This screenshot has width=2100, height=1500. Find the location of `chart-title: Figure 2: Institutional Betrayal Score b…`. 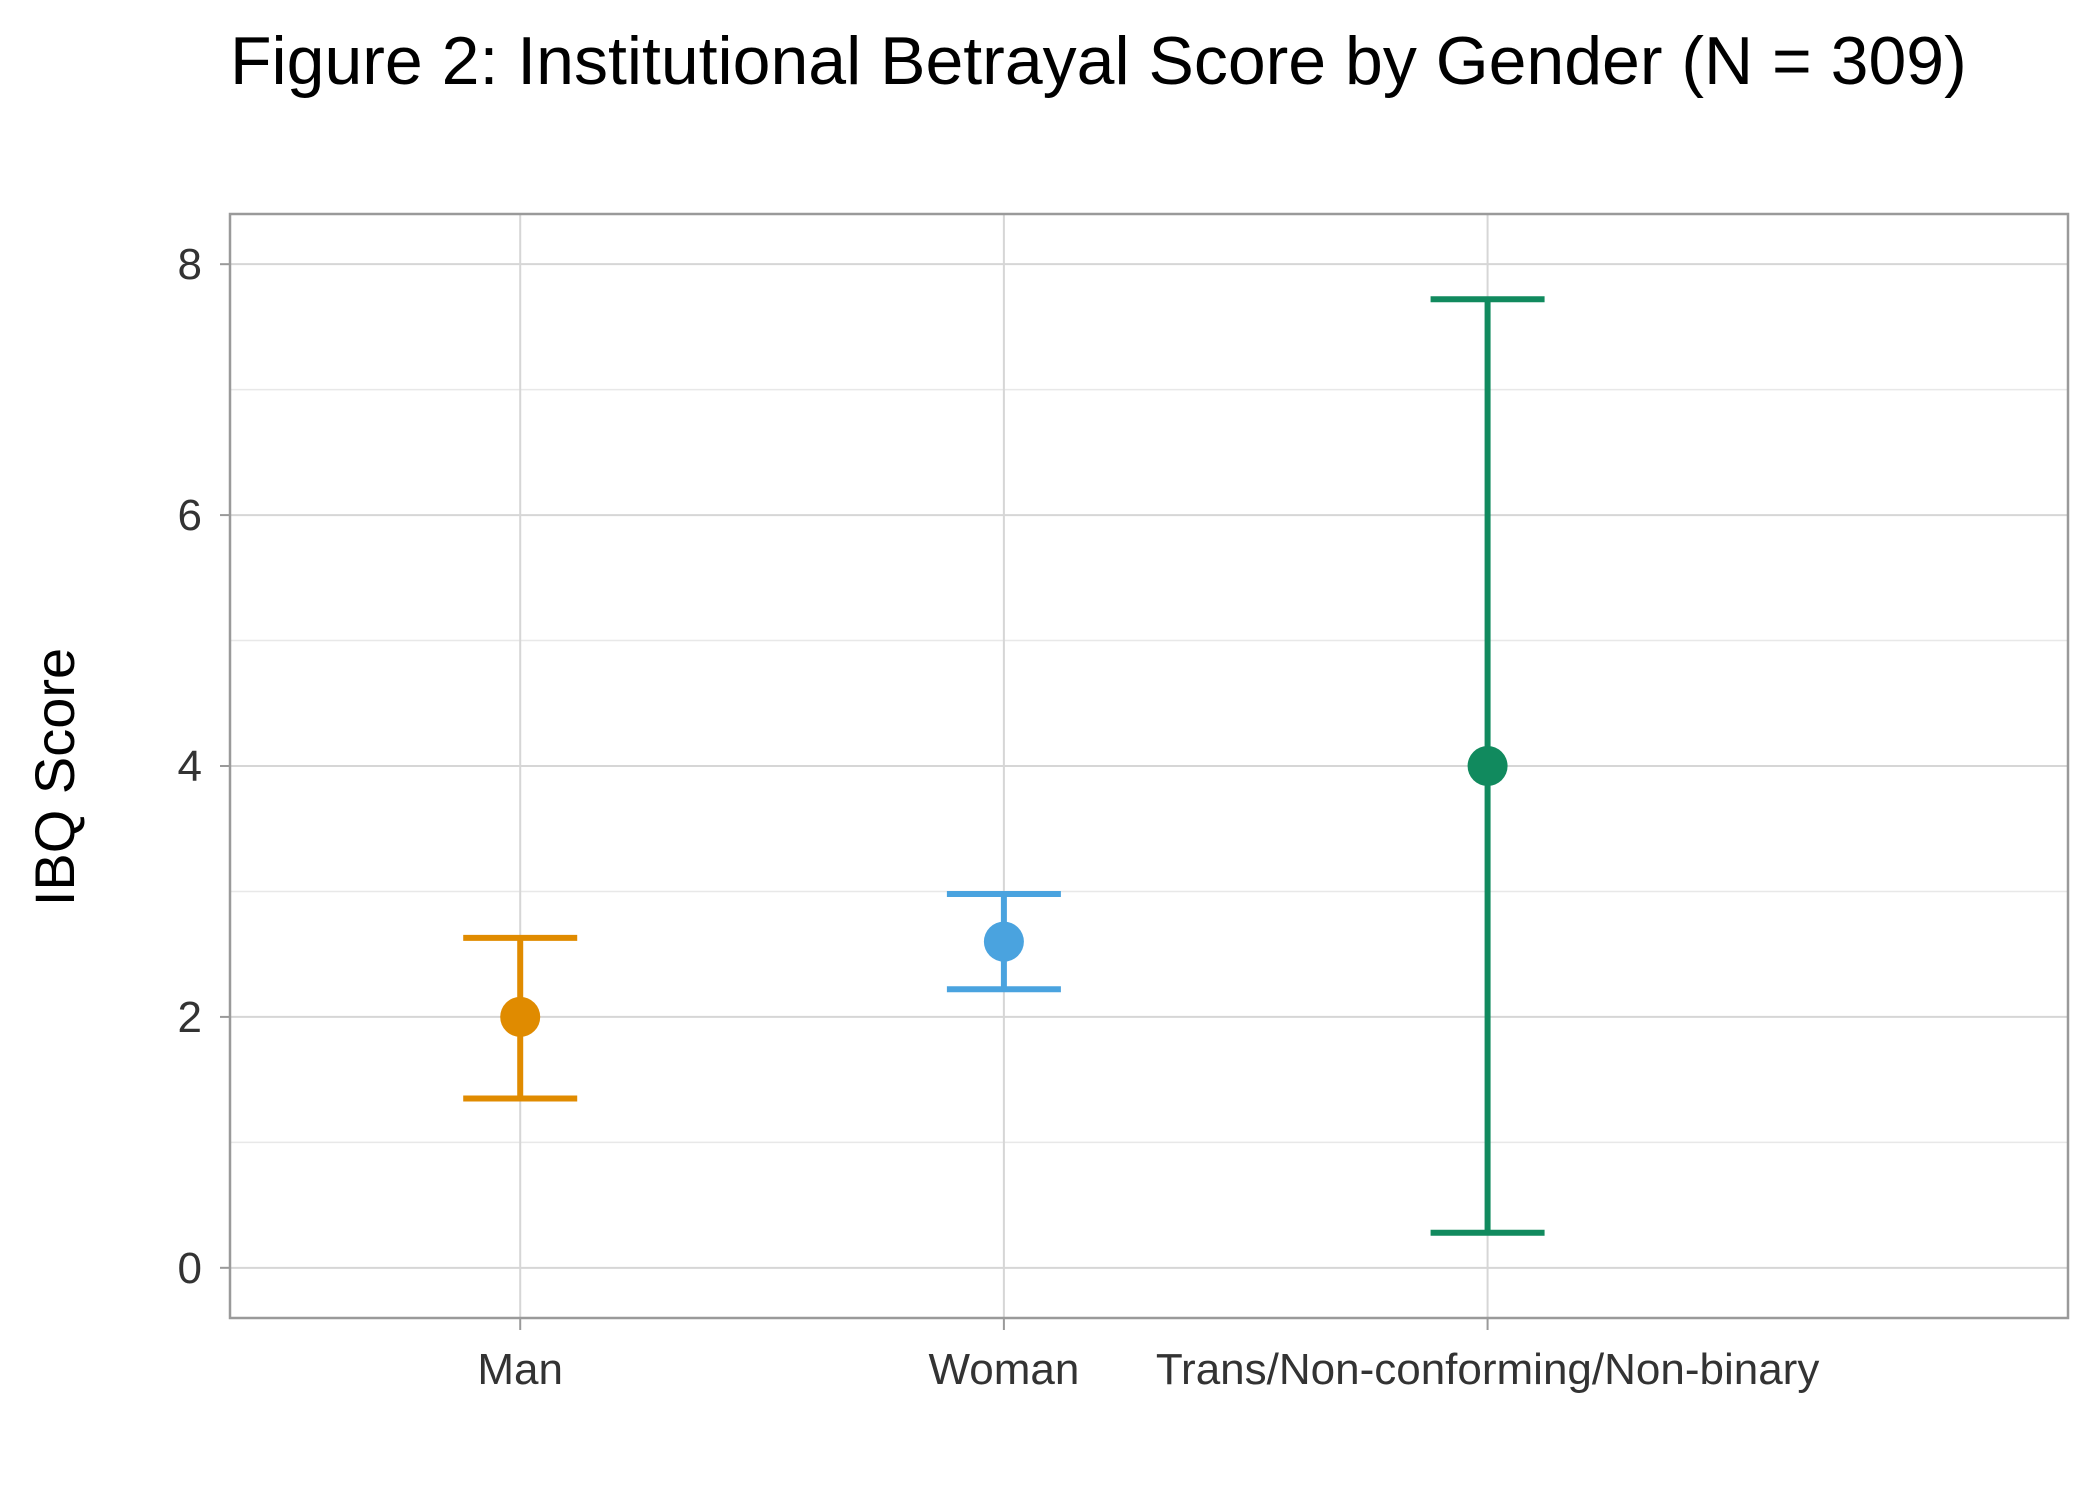

chart-title: Figure 2: Institutional Betrayal Score b… is located at coordinates (1098, 61).